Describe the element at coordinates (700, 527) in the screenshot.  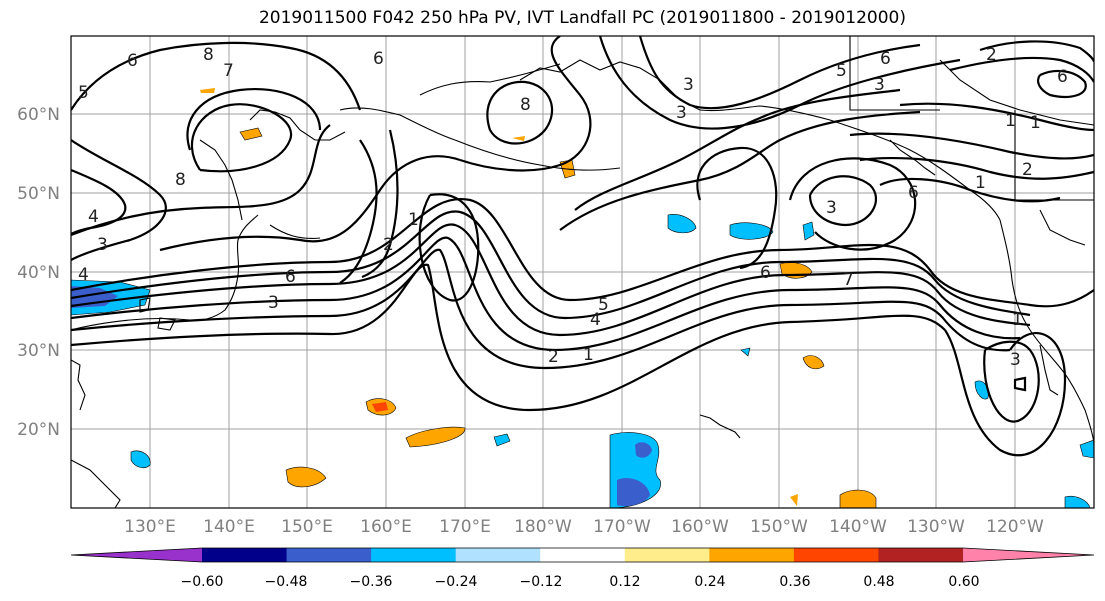
I see `lon-label: 160°W` at that location.